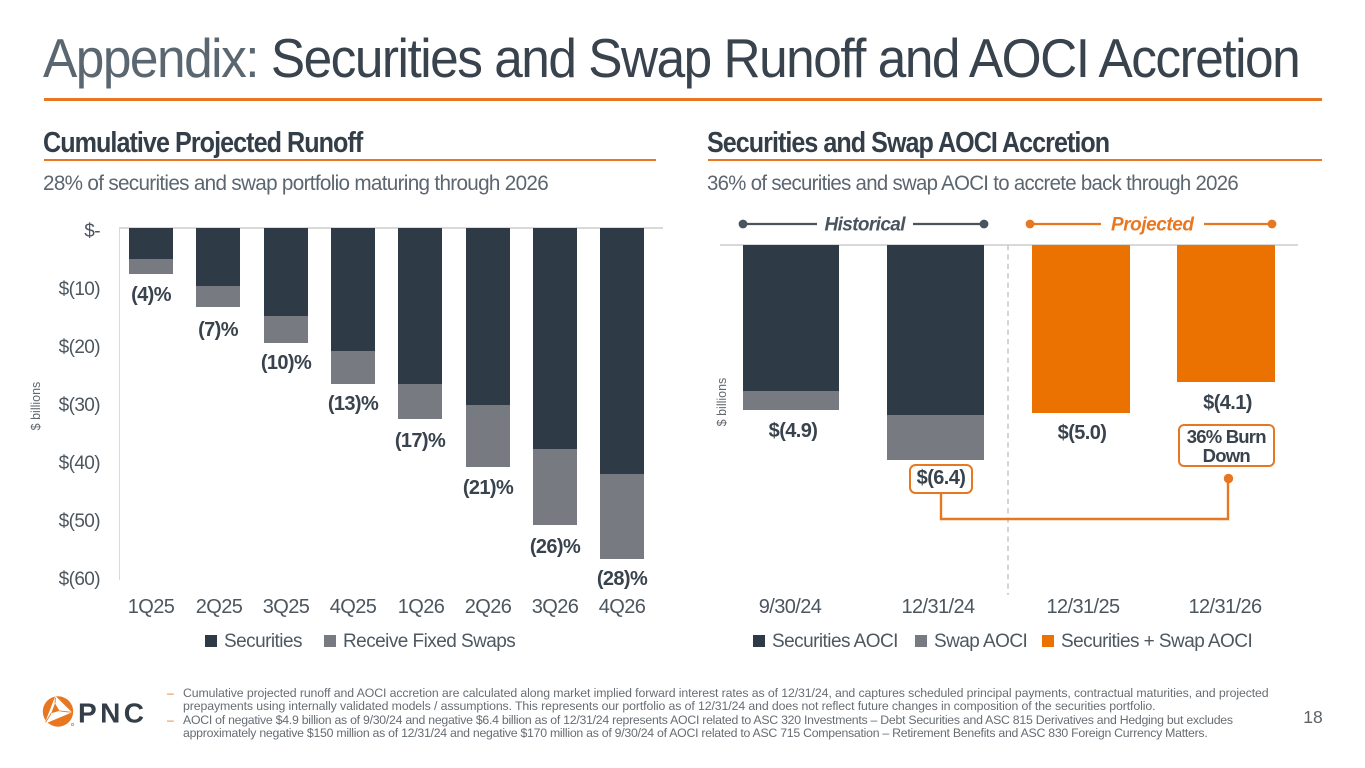  What do you see at coordinates (866, 225) in the screenshot?
I see `svg-text: Historical` at bounding box center [866, 225].